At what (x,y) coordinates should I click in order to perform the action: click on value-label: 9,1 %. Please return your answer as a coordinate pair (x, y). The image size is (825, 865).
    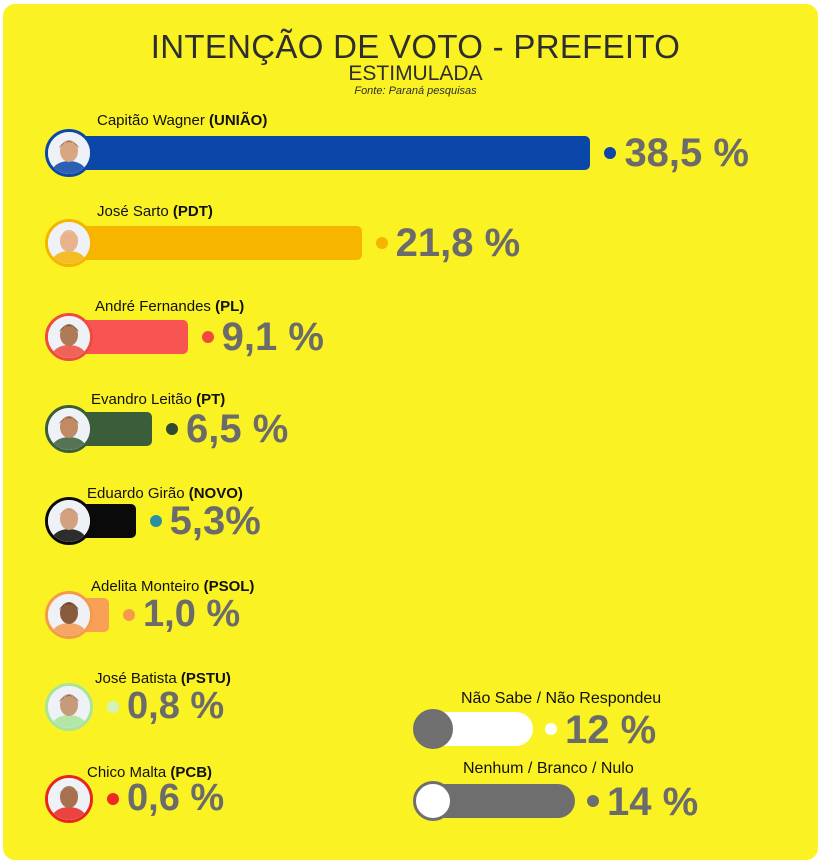
    Looking at the image, I should click on (272, 337).